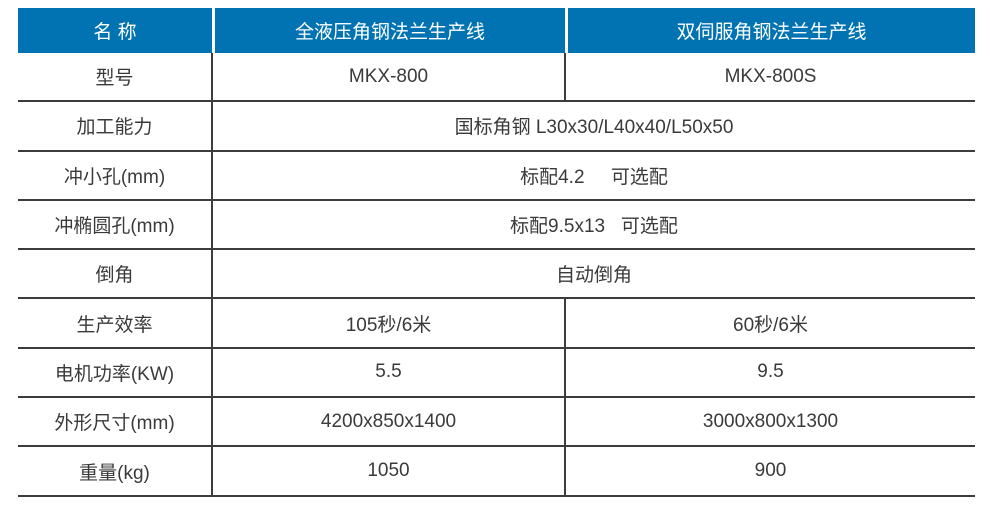 Image resolution: width=990 pixels, height=509 pixels. I want to click on table-header-row: 名 称 全液压角钢法兰生产线 双伺服角钢法兰生产线, so click(496, 30).